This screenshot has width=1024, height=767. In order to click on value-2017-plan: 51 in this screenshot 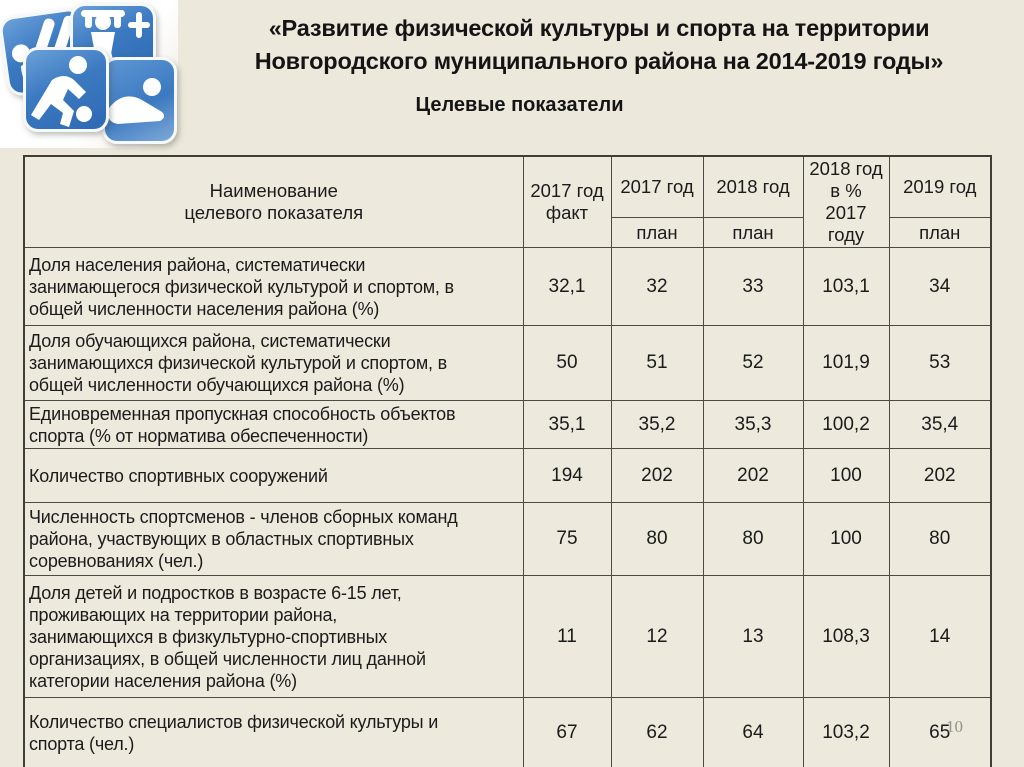, I will do `click(657, 363)`.